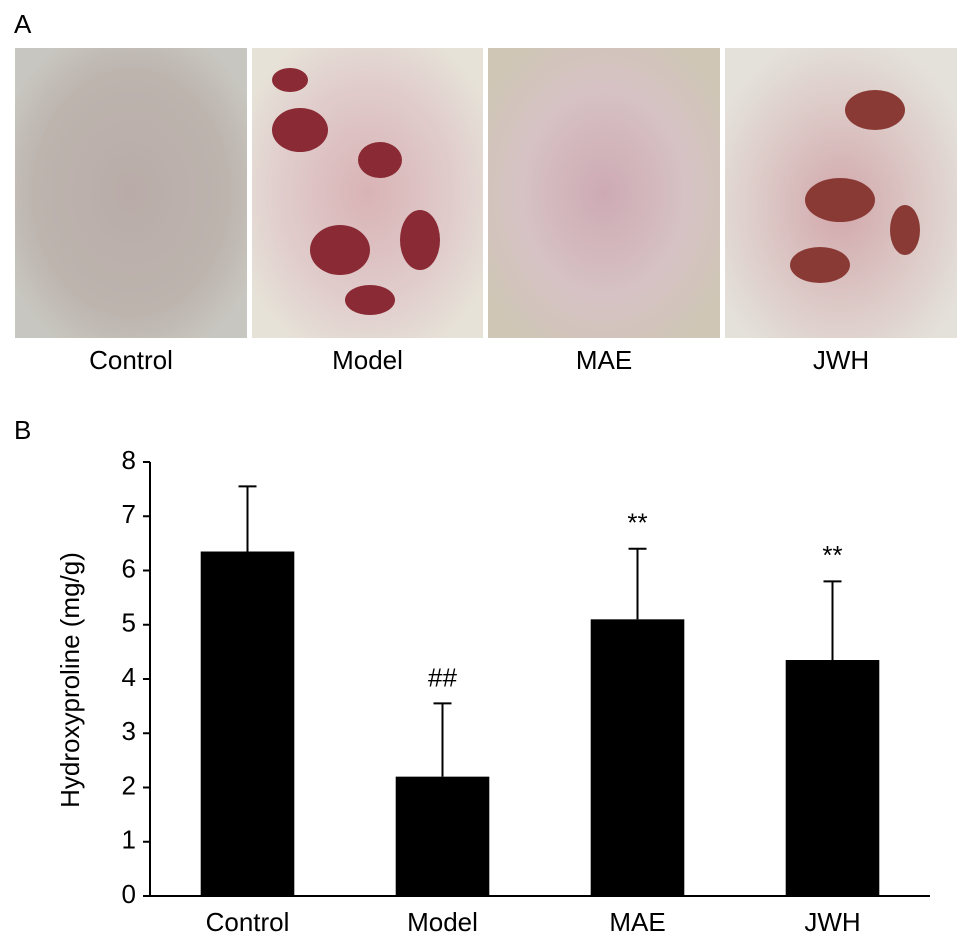  Describe the element at coordinates (129, 514) in the screenshot. I see `y-tick-label: 7` at that location.